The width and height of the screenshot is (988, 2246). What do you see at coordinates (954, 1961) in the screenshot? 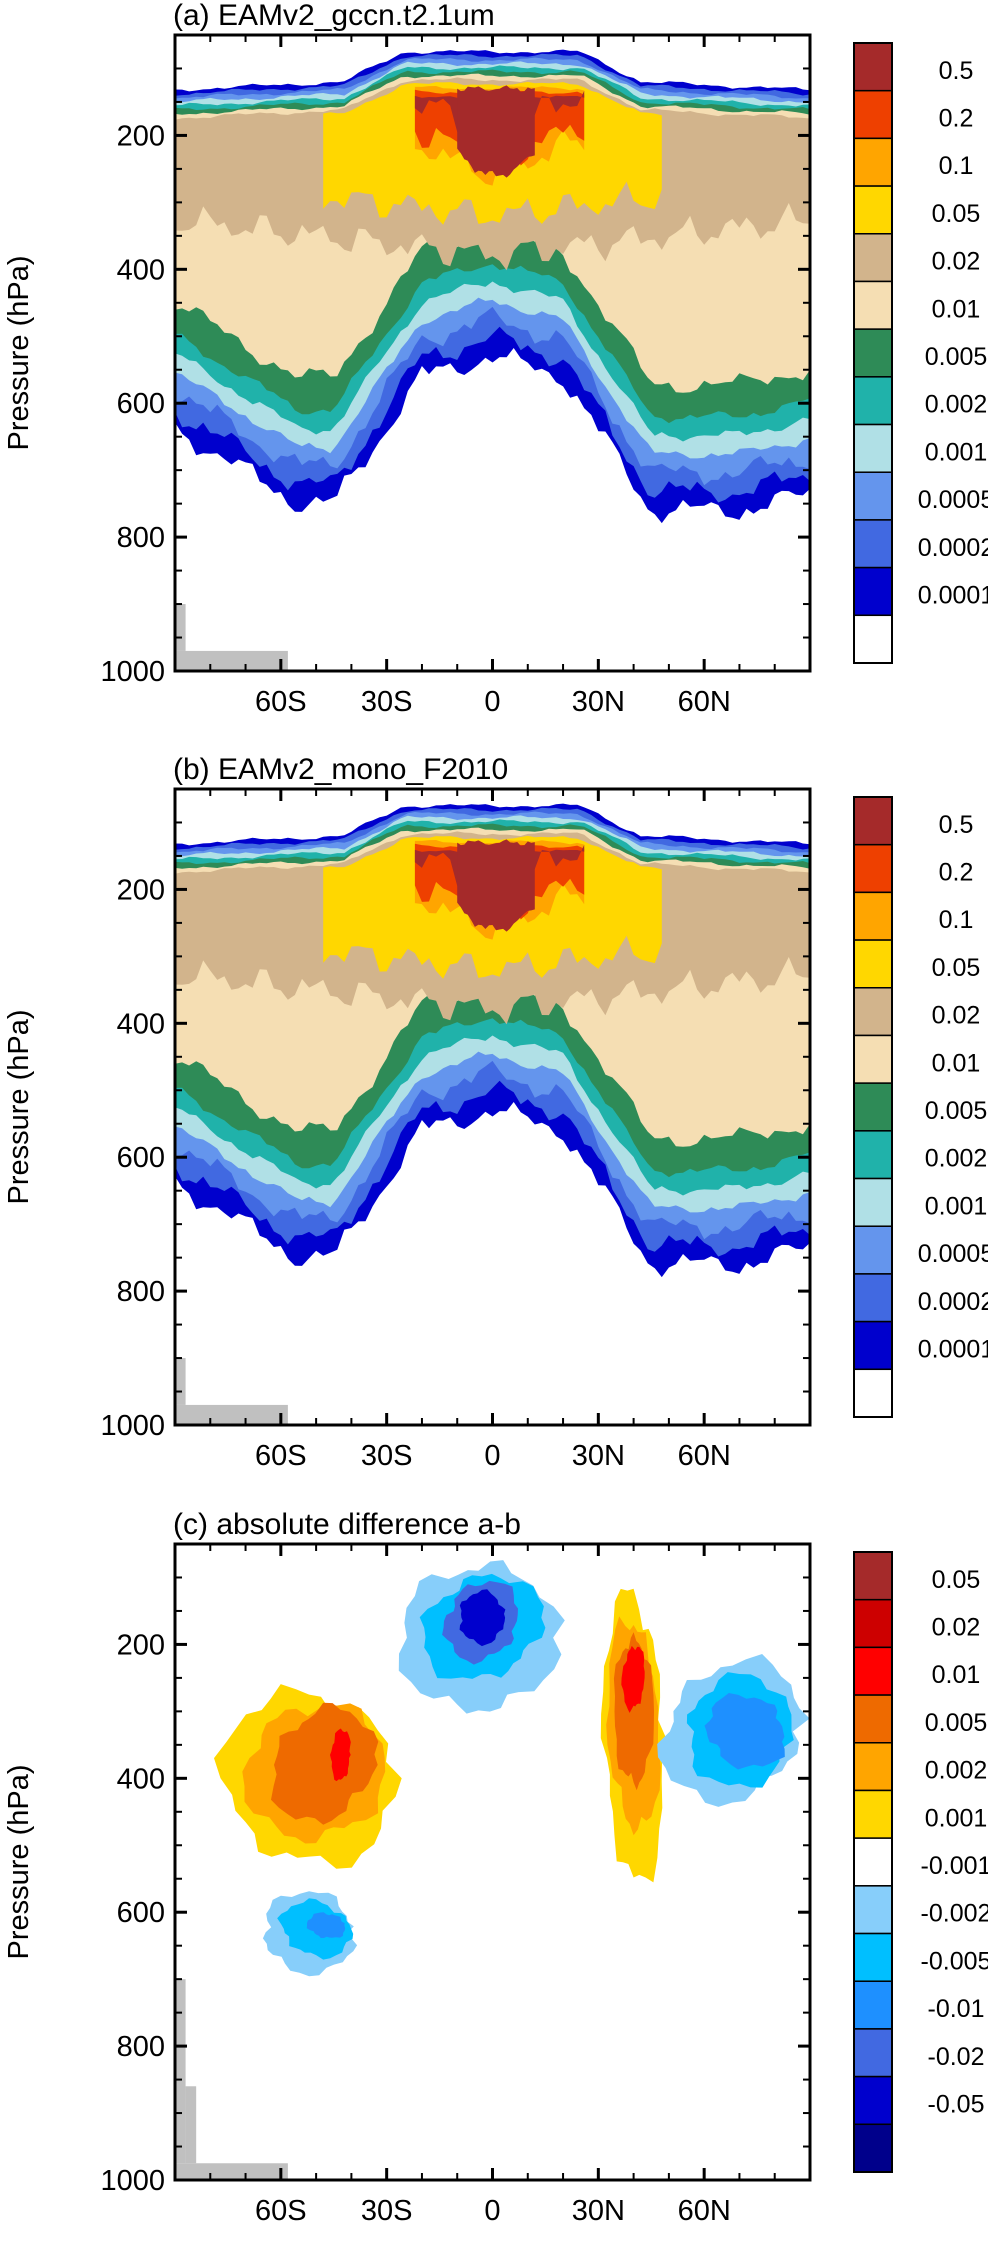
I see `colorbar-label: -0.005` at bounding box center [954, 1961].